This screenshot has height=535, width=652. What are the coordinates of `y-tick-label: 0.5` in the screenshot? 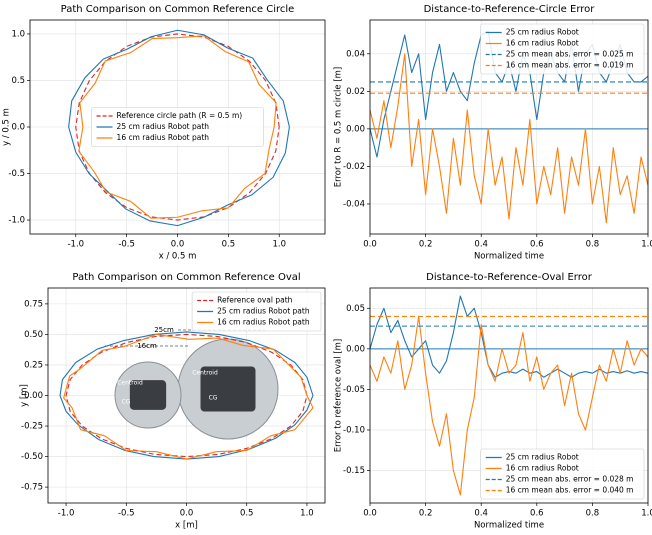 It's located at (18, 81).